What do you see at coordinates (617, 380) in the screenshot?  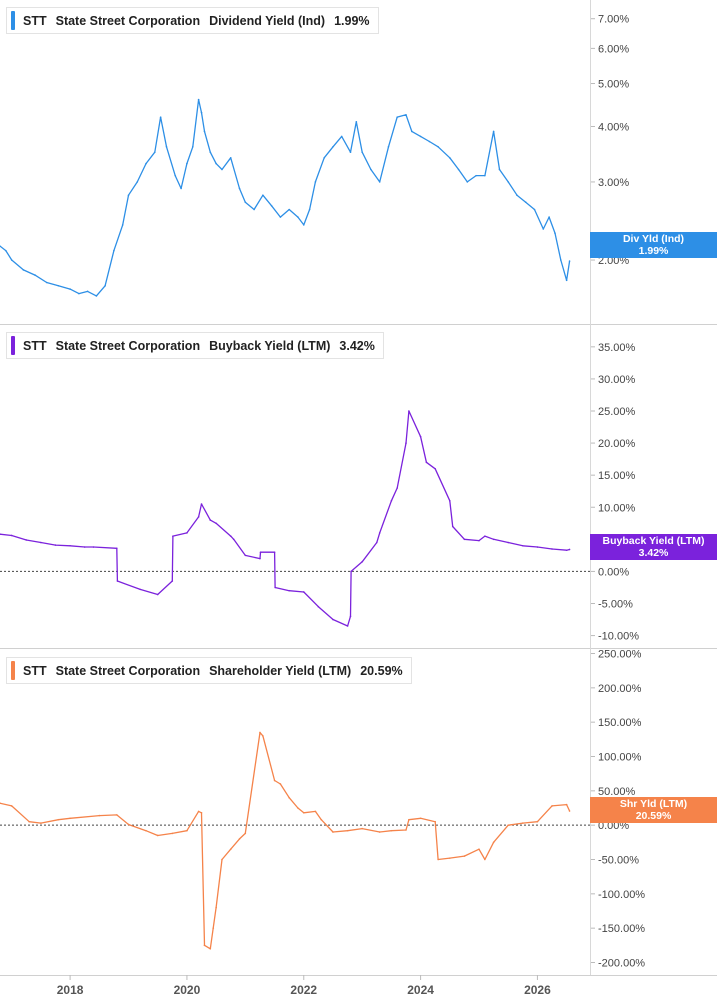 I see `y-tick-label: 30.00%` at bounding box center [617, 380].